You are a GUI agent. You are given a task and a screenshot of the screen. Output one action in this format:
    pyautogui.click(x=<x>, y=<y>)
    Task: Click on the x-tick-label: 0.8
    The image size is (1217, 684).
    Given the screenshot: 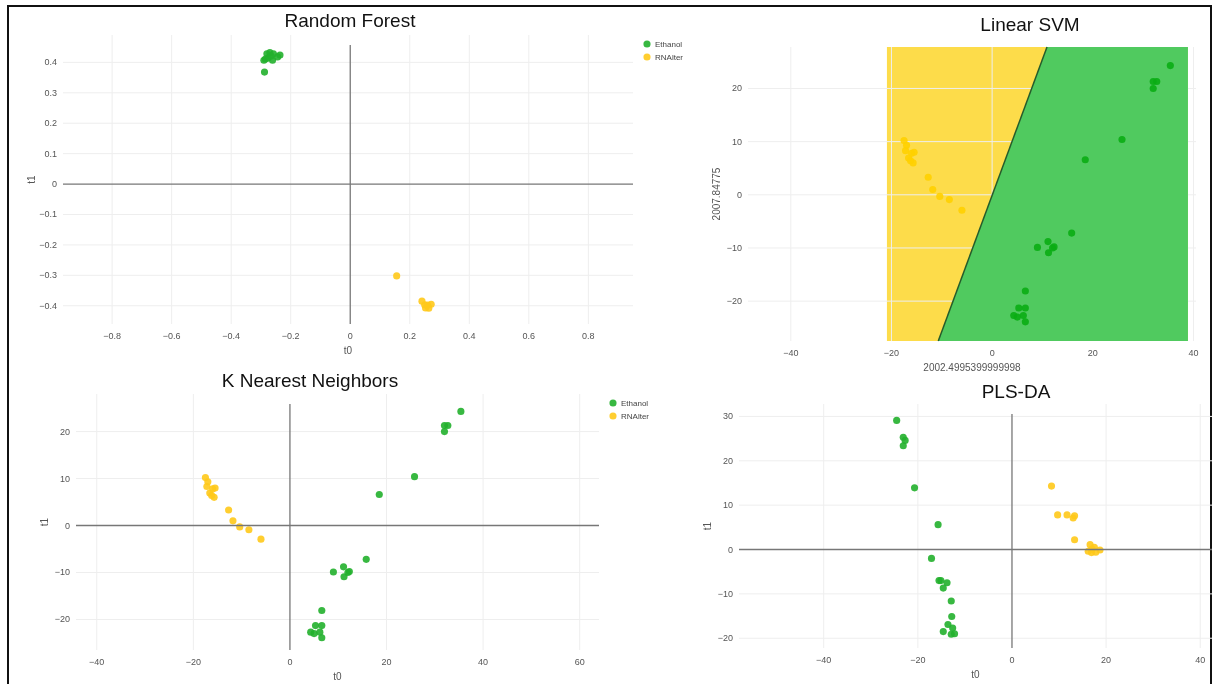 What is the action you would take?
    pyautogui.click(x=588, y=336)
    